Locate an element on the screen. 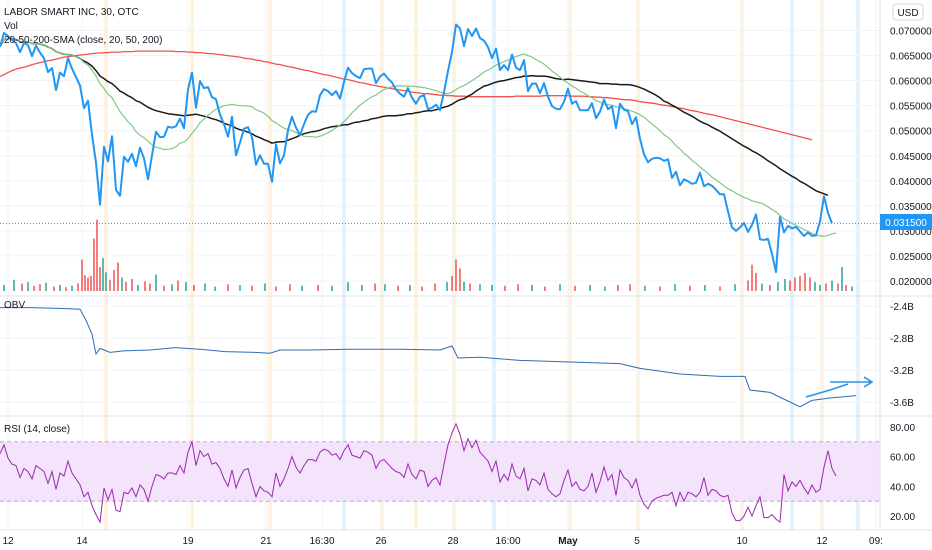  obv-indicator-label: OBV is located at coordinates (14, 305).